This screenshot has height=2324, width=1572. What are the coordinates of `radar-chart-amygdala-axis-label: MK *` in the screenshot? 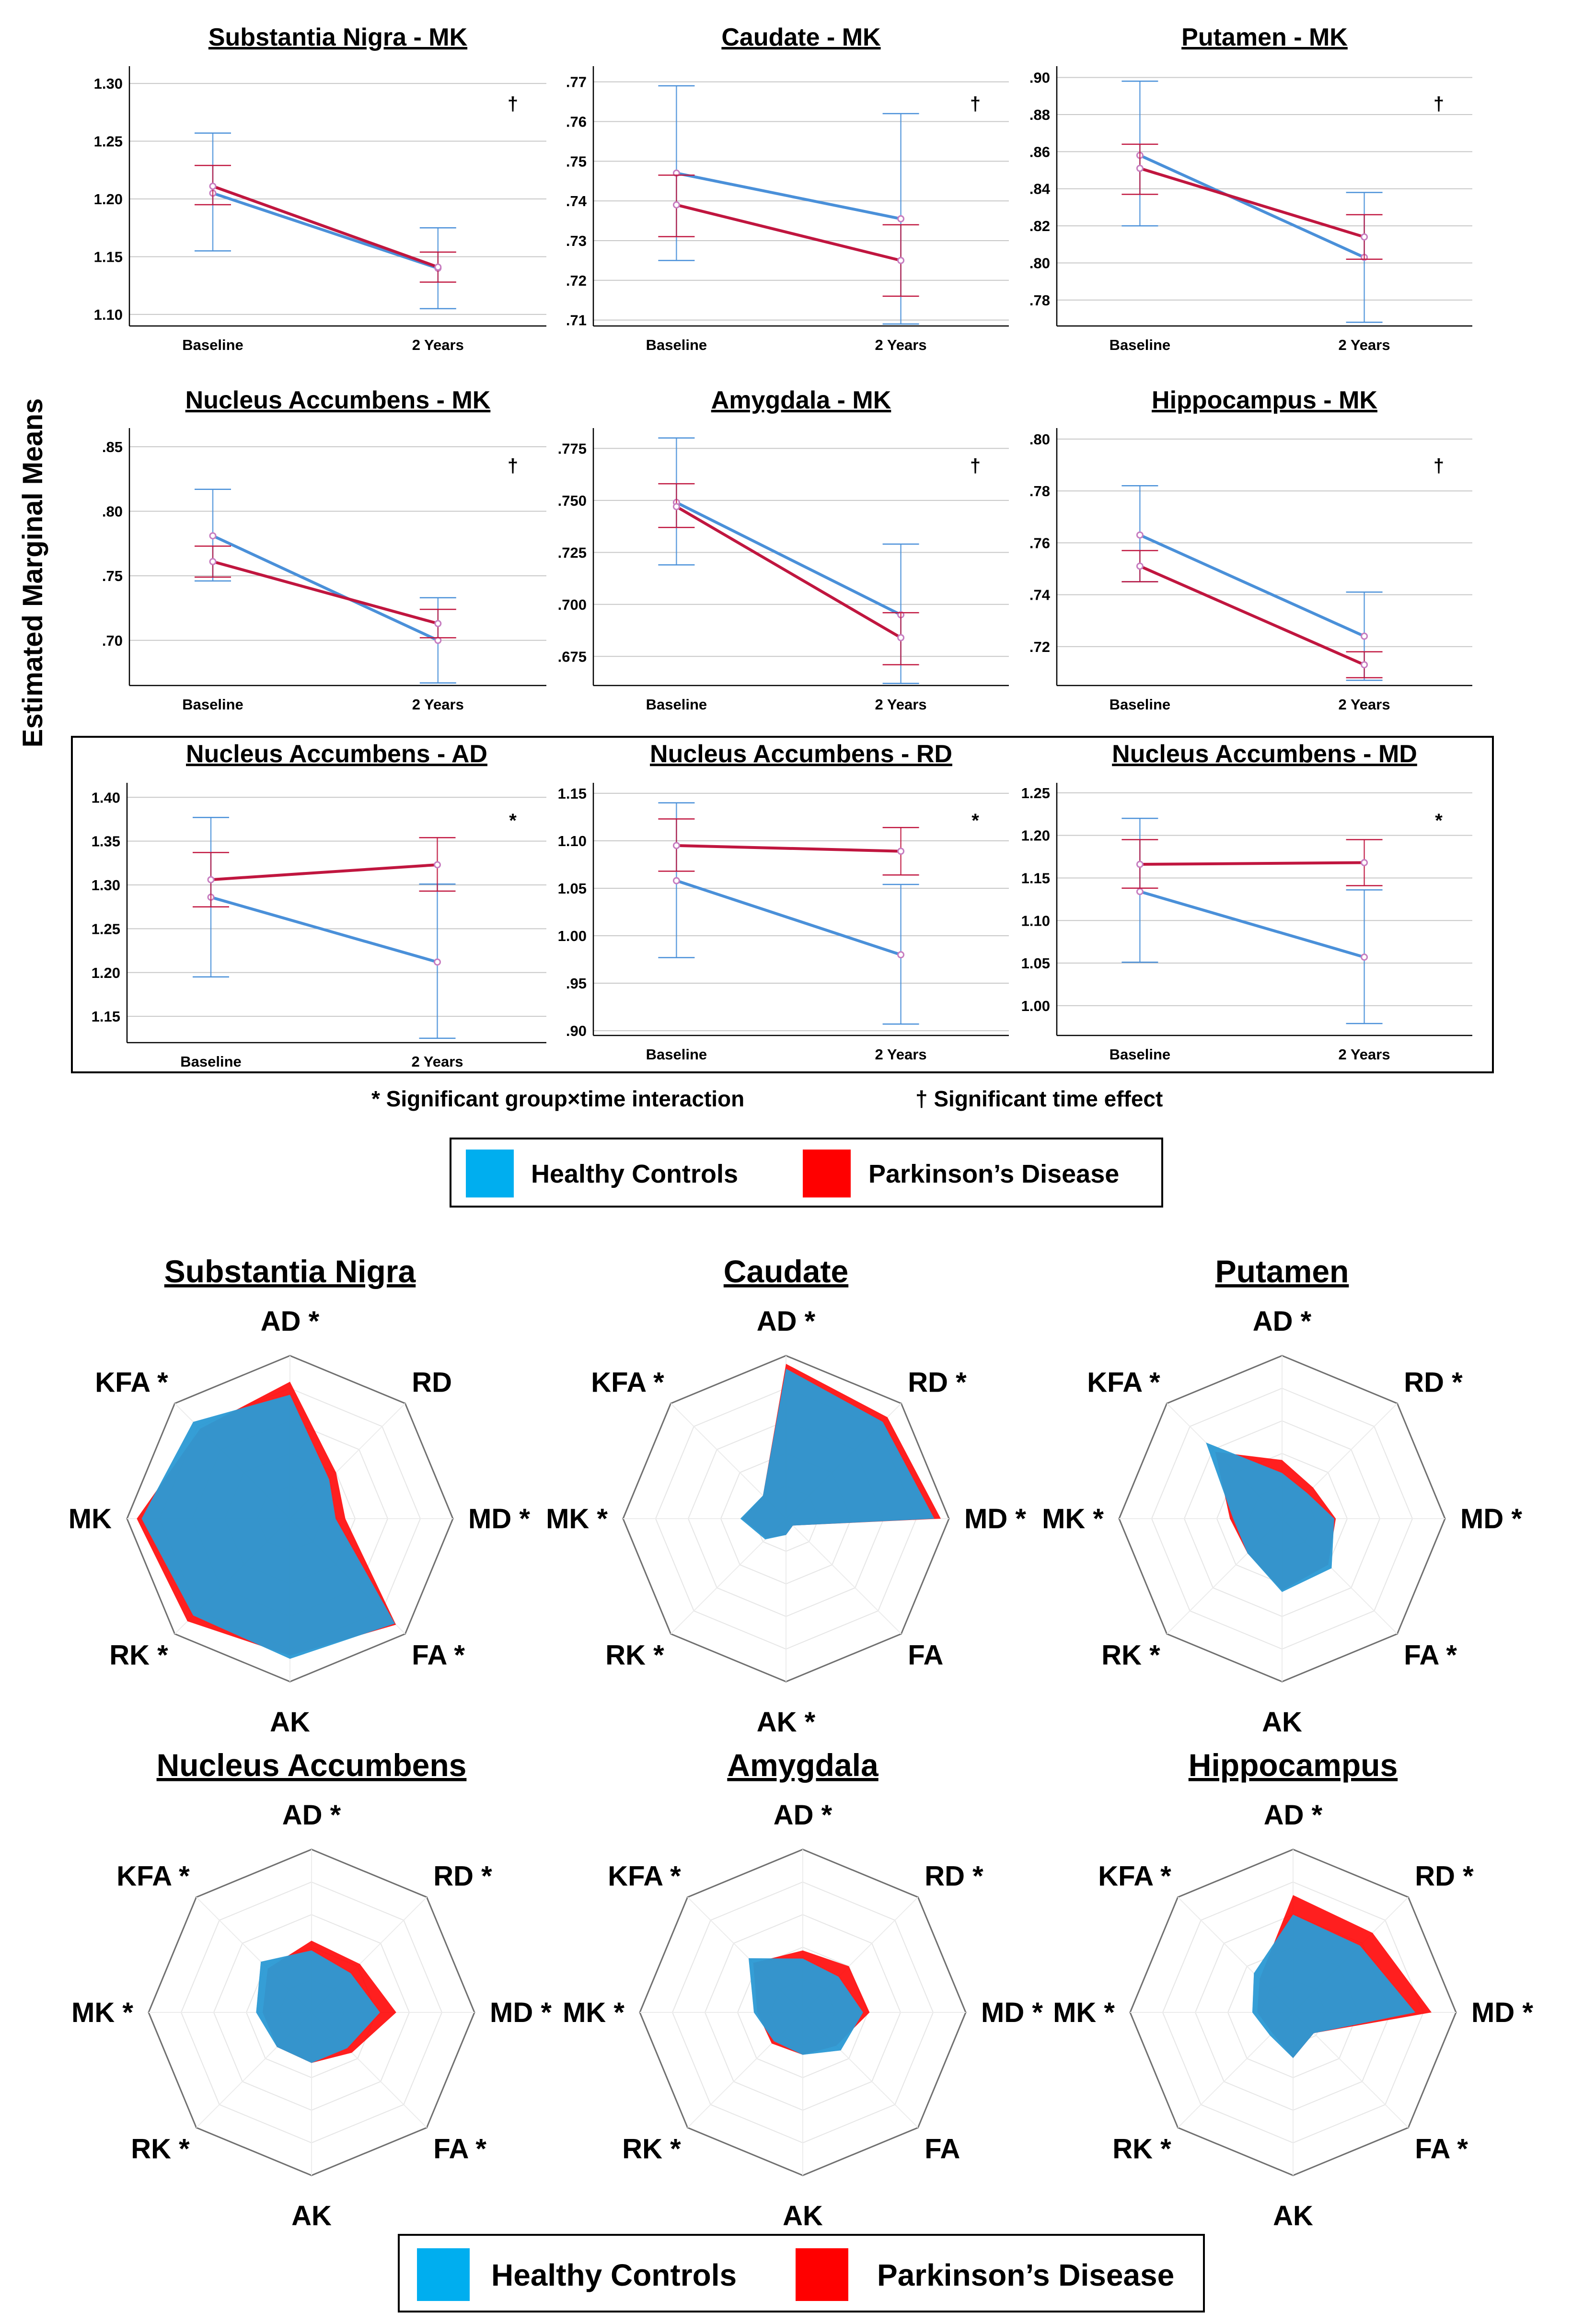 It's located at (594, 2012).